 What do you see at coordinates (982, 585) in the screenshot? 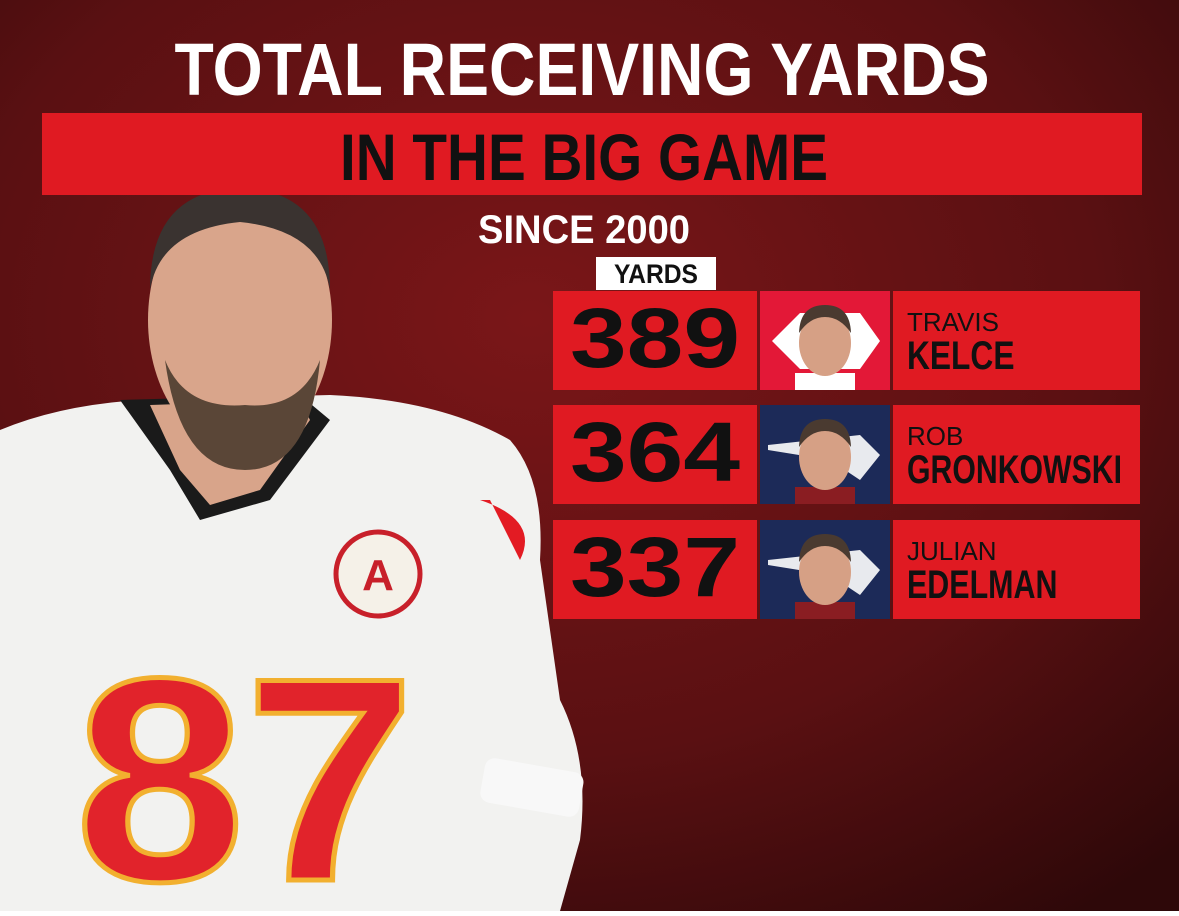
I see `last-name: EDELMAN` at bounding box center [982, 585].